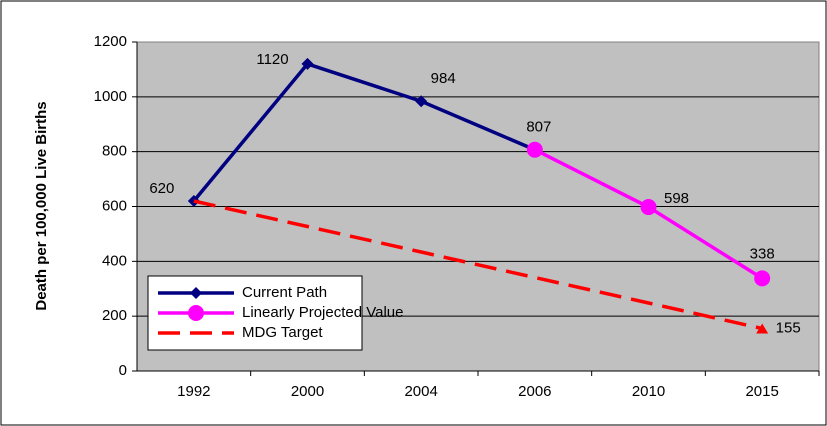 The height and width of the screenshot is (426, 827). Describe the element at coordinates (161, 188) in the screenshot. I see `data-label: 620` at that location.